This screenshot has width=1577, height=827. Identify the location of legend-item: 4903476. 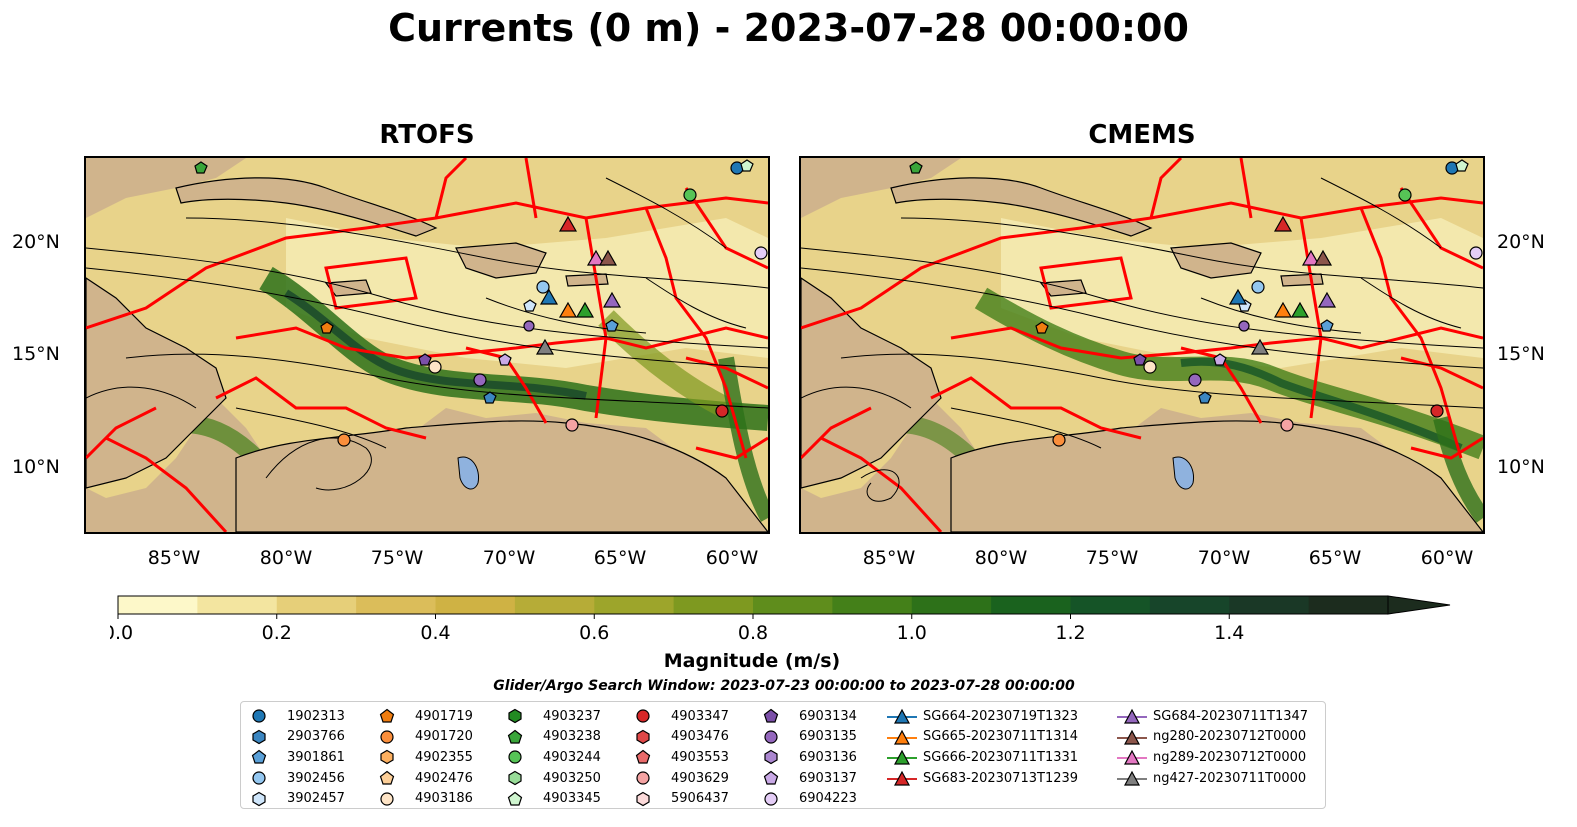
(682, 737).